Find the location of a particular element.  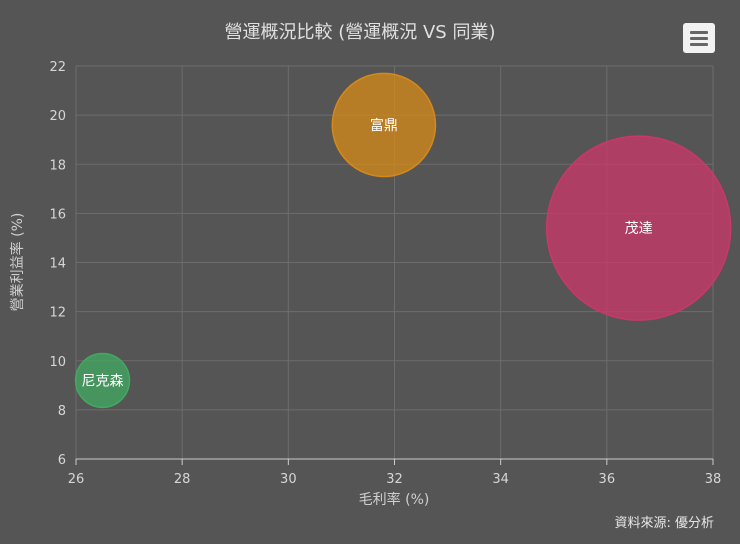

y-tick-label: 20 is located at coordinates (57, 116).